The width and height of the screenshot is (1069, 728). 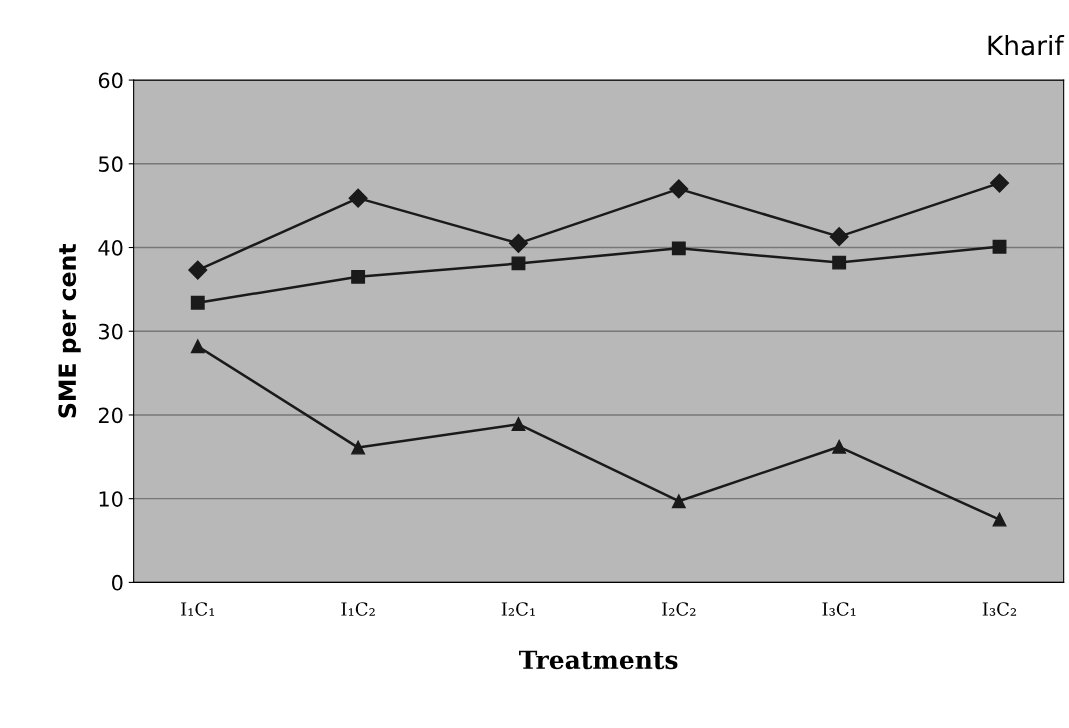 What do you see at coordinates (358, 609) in the screenshot?
I see `x-tick-label: I₁C₂` at bounding box center [358, 609].